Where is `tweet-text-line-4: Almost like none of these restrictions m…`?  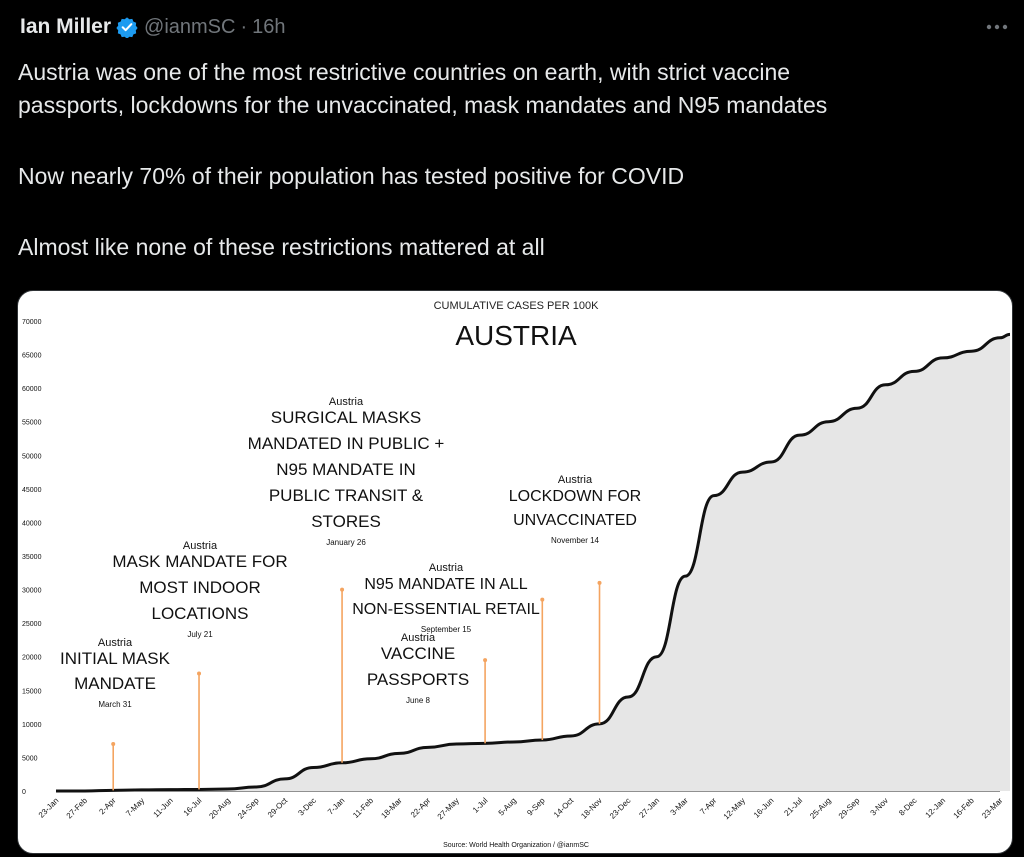
tweet-text-line-4: Almost like none of these restrictions m… is located at coordinates (281, 247).